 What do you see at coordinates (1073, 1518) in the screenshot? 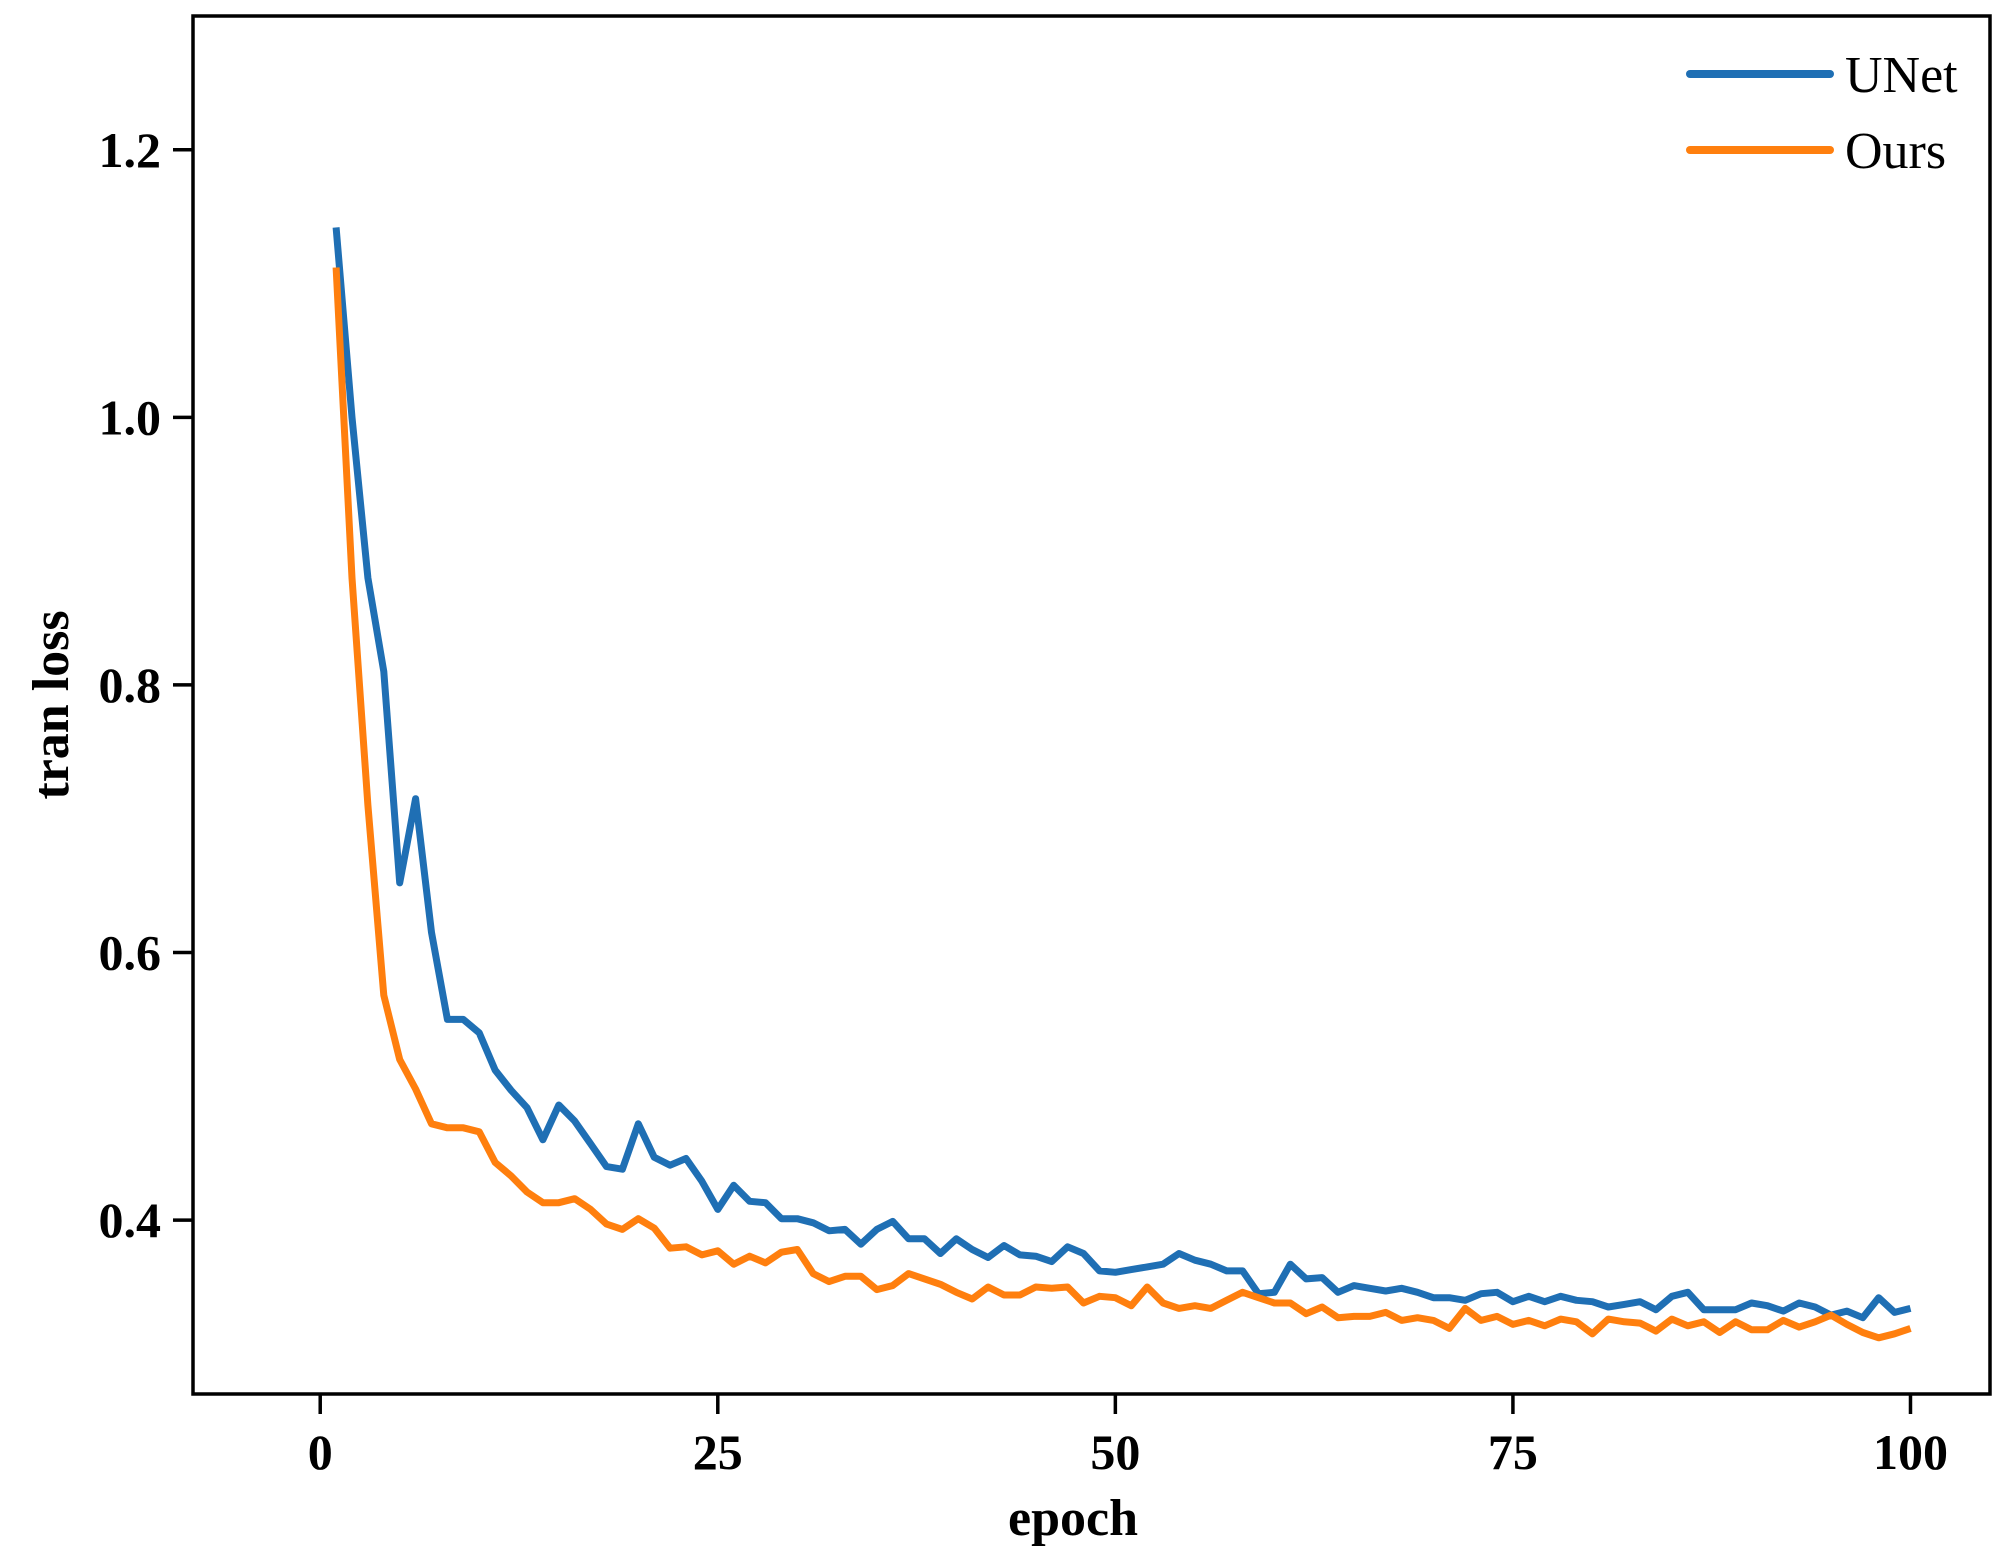
I see `x-axis-title: epoch` at bounding box center [1073, 1518].